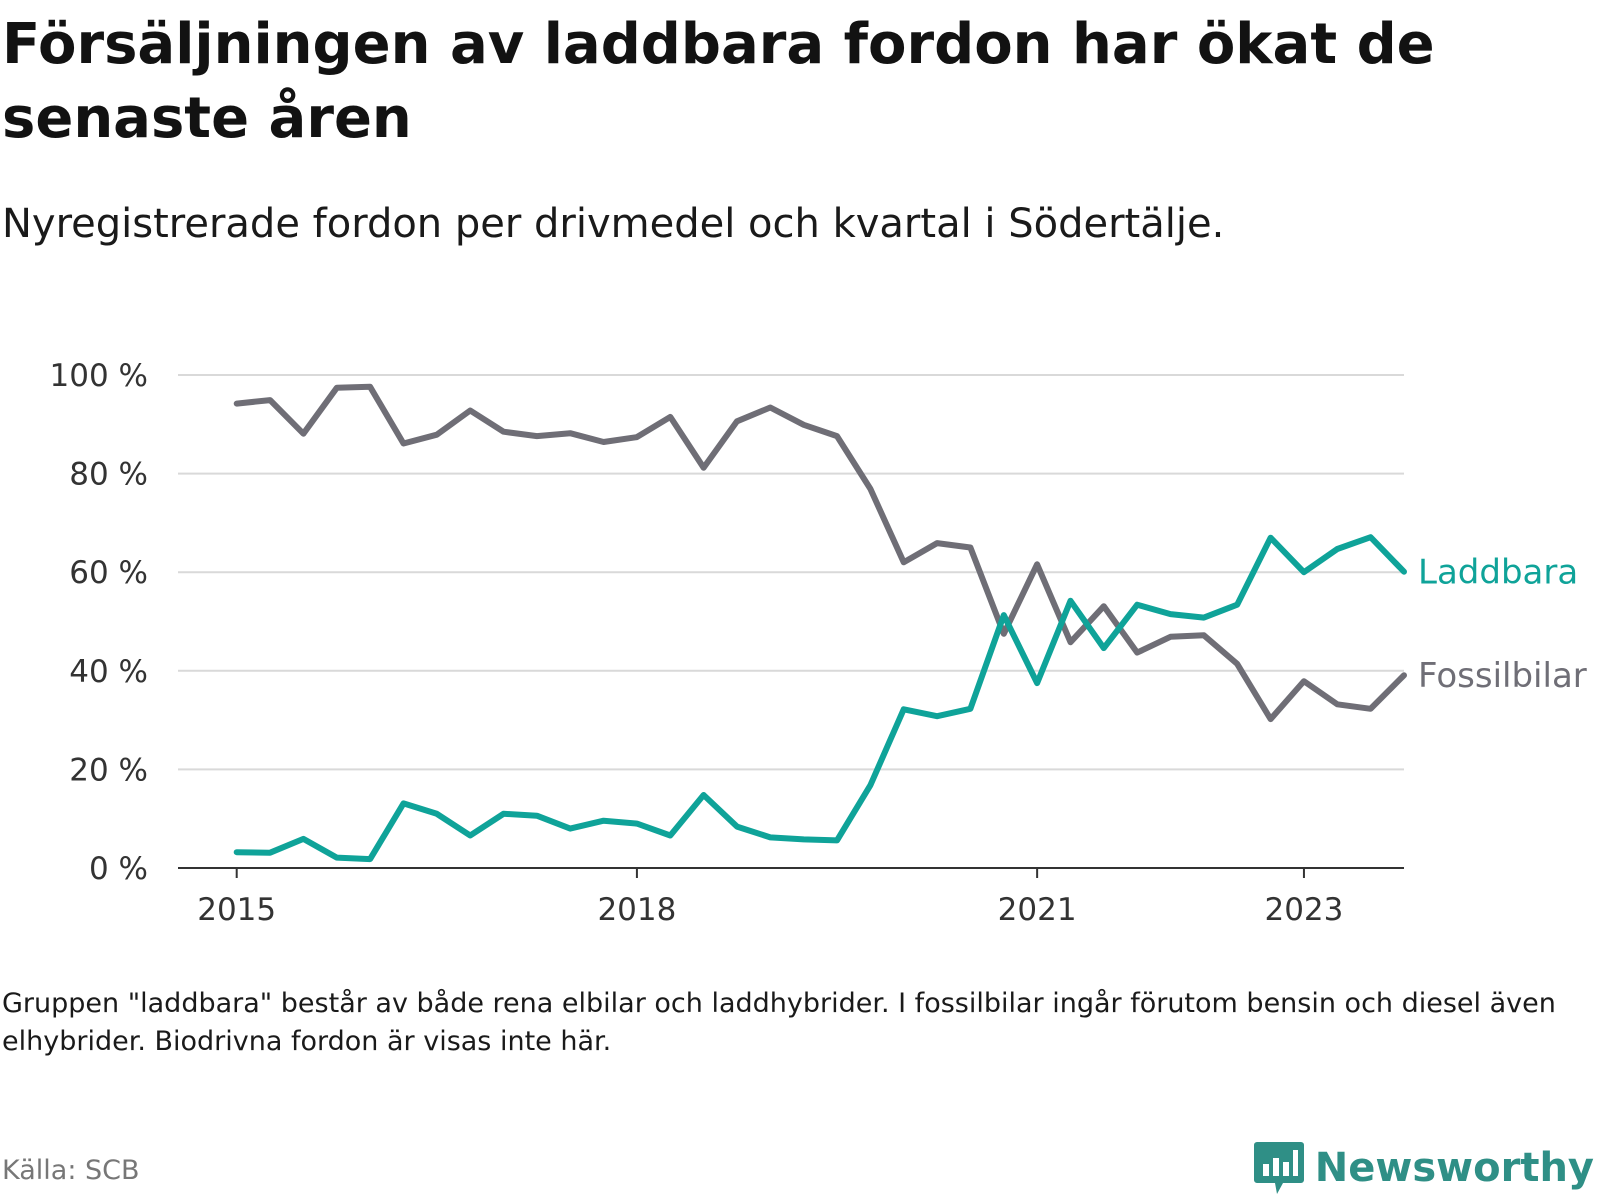 This screenshot has width=1600, height=1200. I want to click on y-tick-label: 100 %, so click(99, 376).